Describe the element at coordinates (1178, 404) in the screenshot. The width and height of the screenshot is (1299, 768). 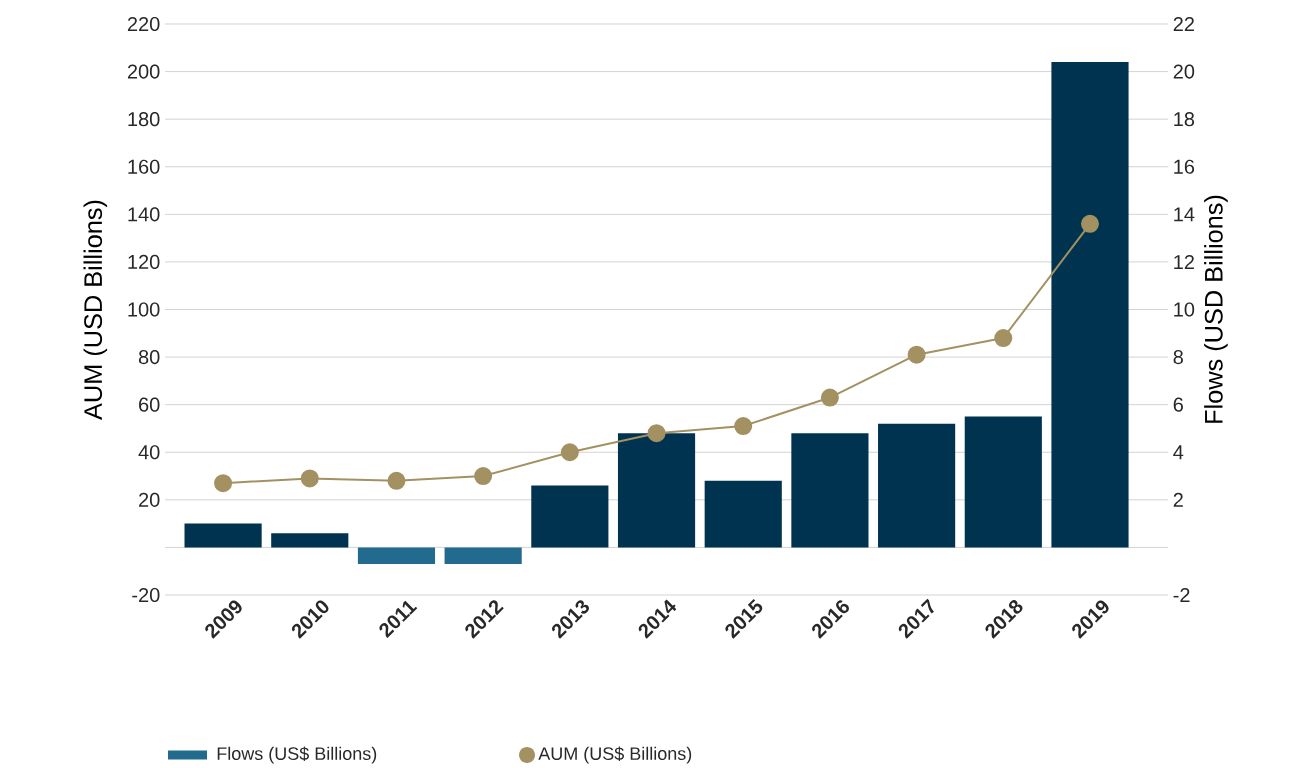
I see `y2-tick-label: 6` at that location.